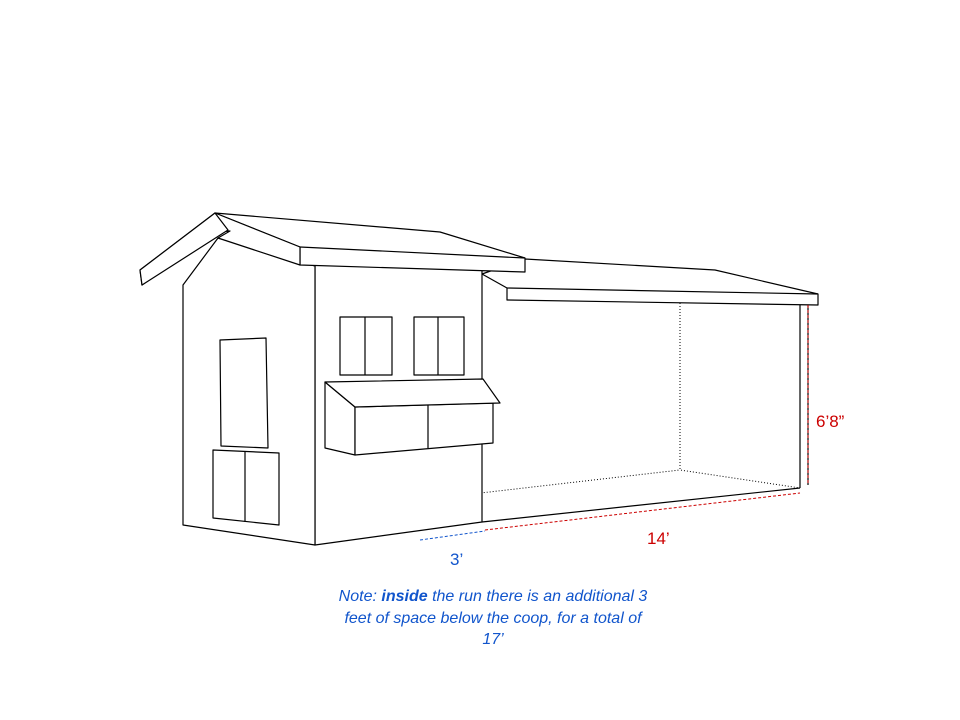 Image resolution: width=960 pixels, height=720 pixels. Describe the element at coordinates (662, 291) in the screenshot. I see `run-roof-edge` at that location.